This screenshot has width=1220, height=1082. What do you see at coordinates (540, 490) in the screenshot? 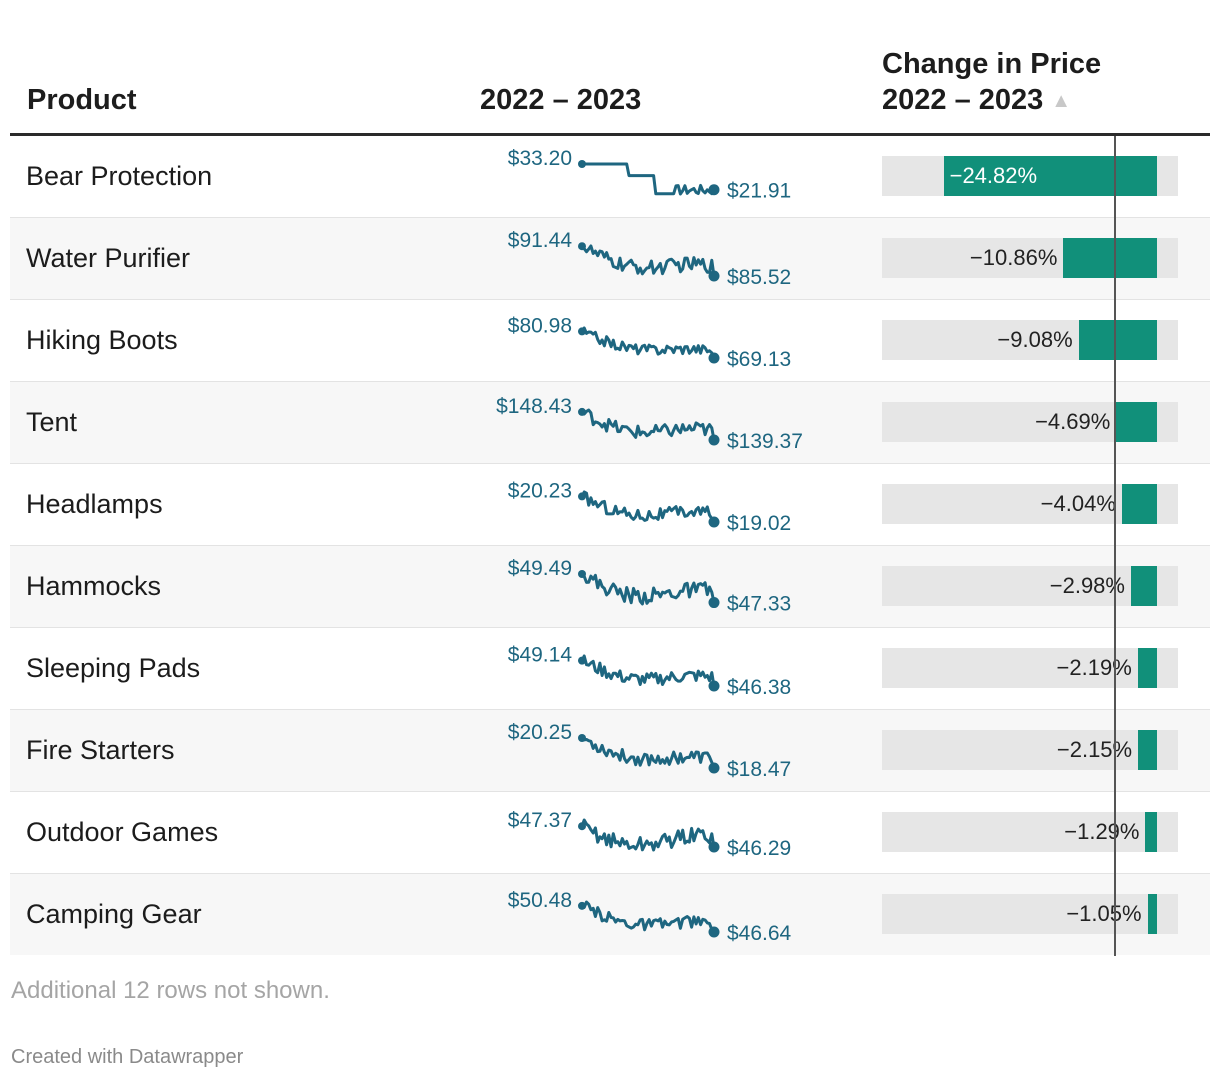
I see `sparkline-start-label: $20.23` at bounding box center [540, 490].